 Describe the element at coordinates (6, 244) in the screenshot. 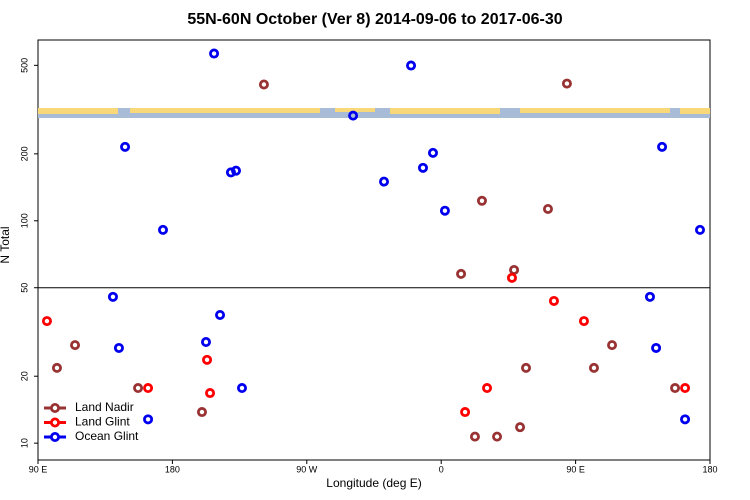

I see `y-axis-label: N Total` at that location.